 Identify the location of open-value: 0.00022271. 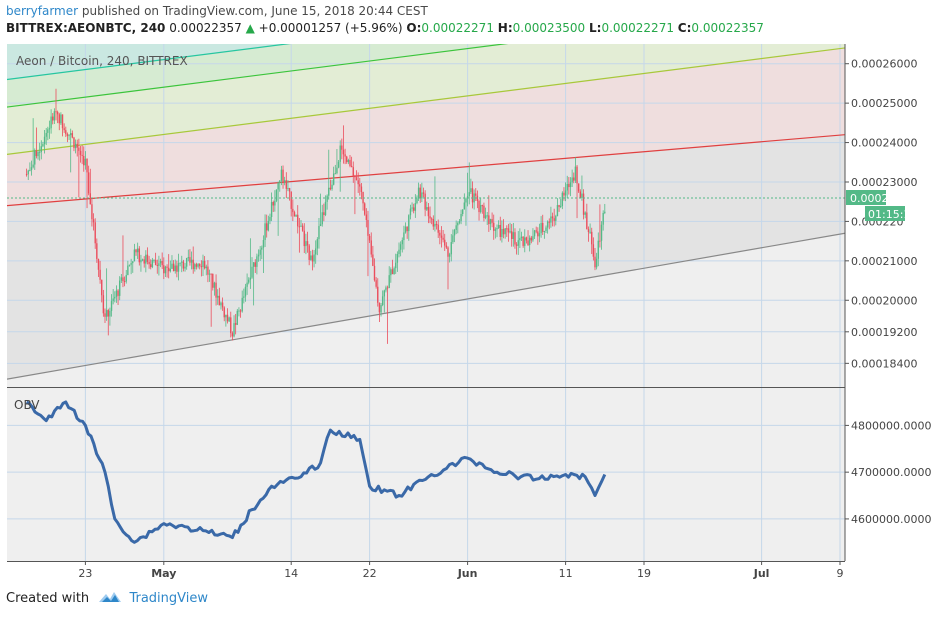
(457, 28).